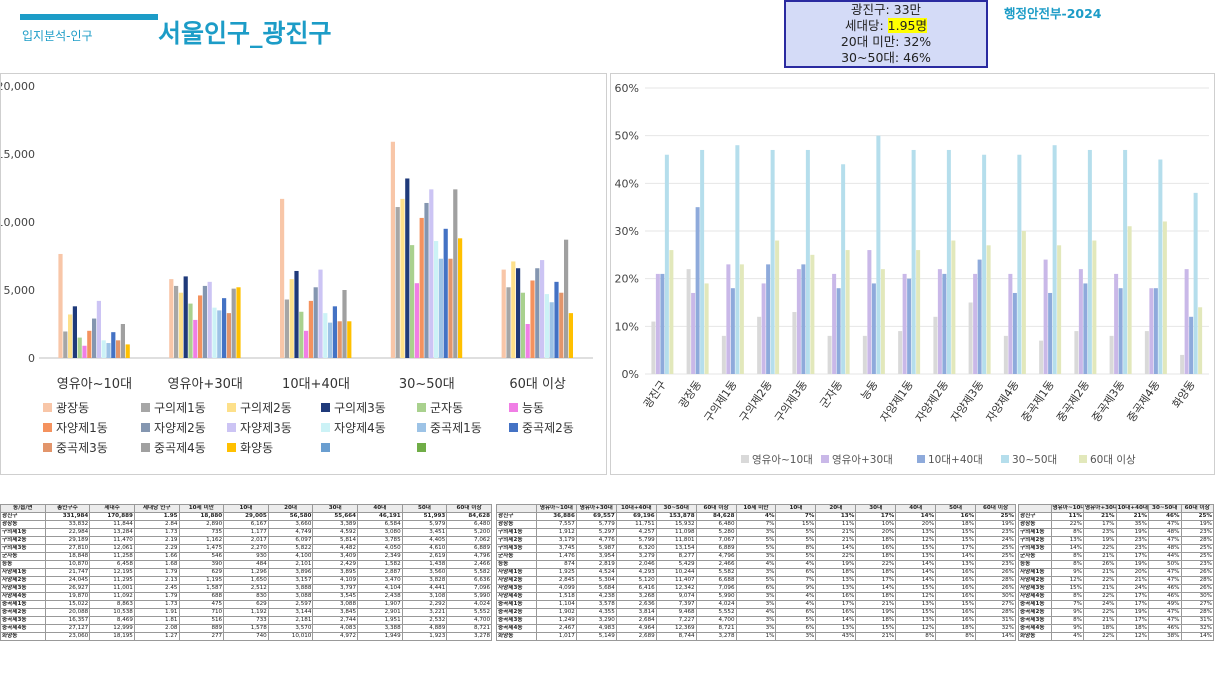 The height and width of the screenshot is (684, 1216). What do you see at coordinates (836, 572) in the screenshot?
I see `table-cell: 18%` at bounding box center [836, 572].